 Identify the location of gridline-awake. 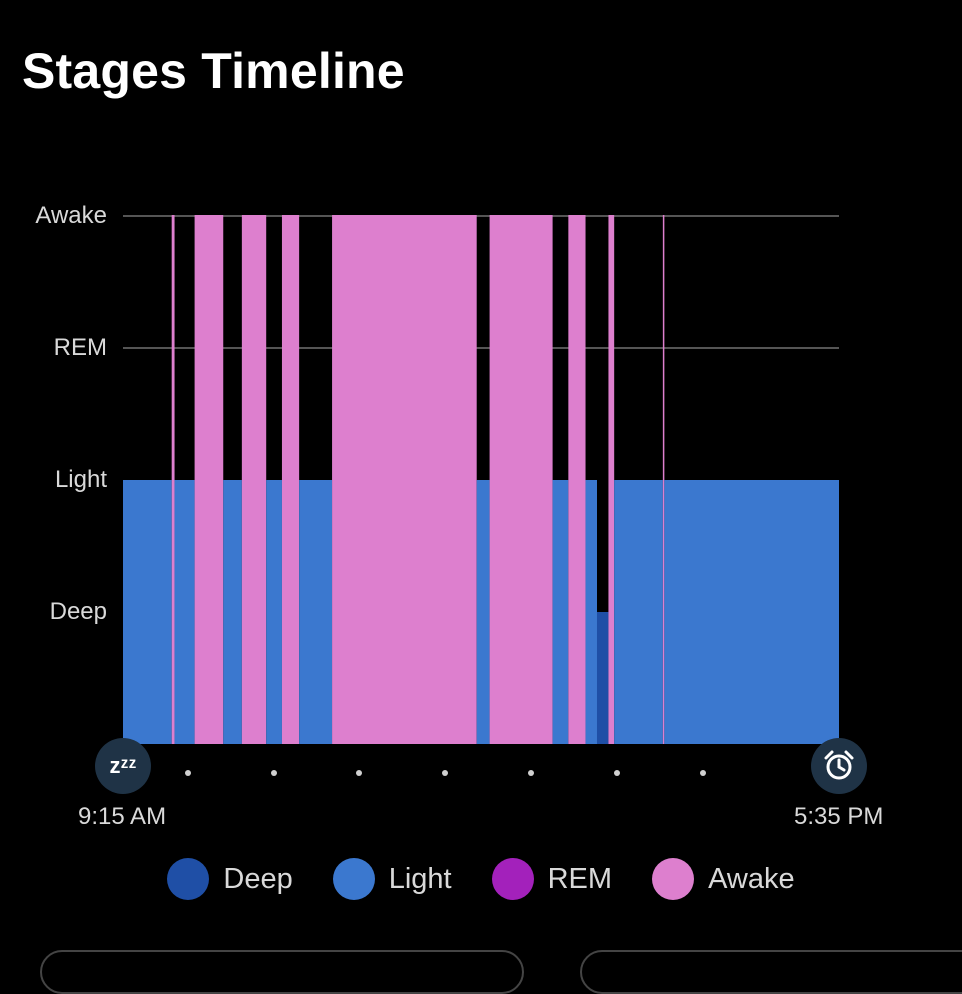
(481, 216).